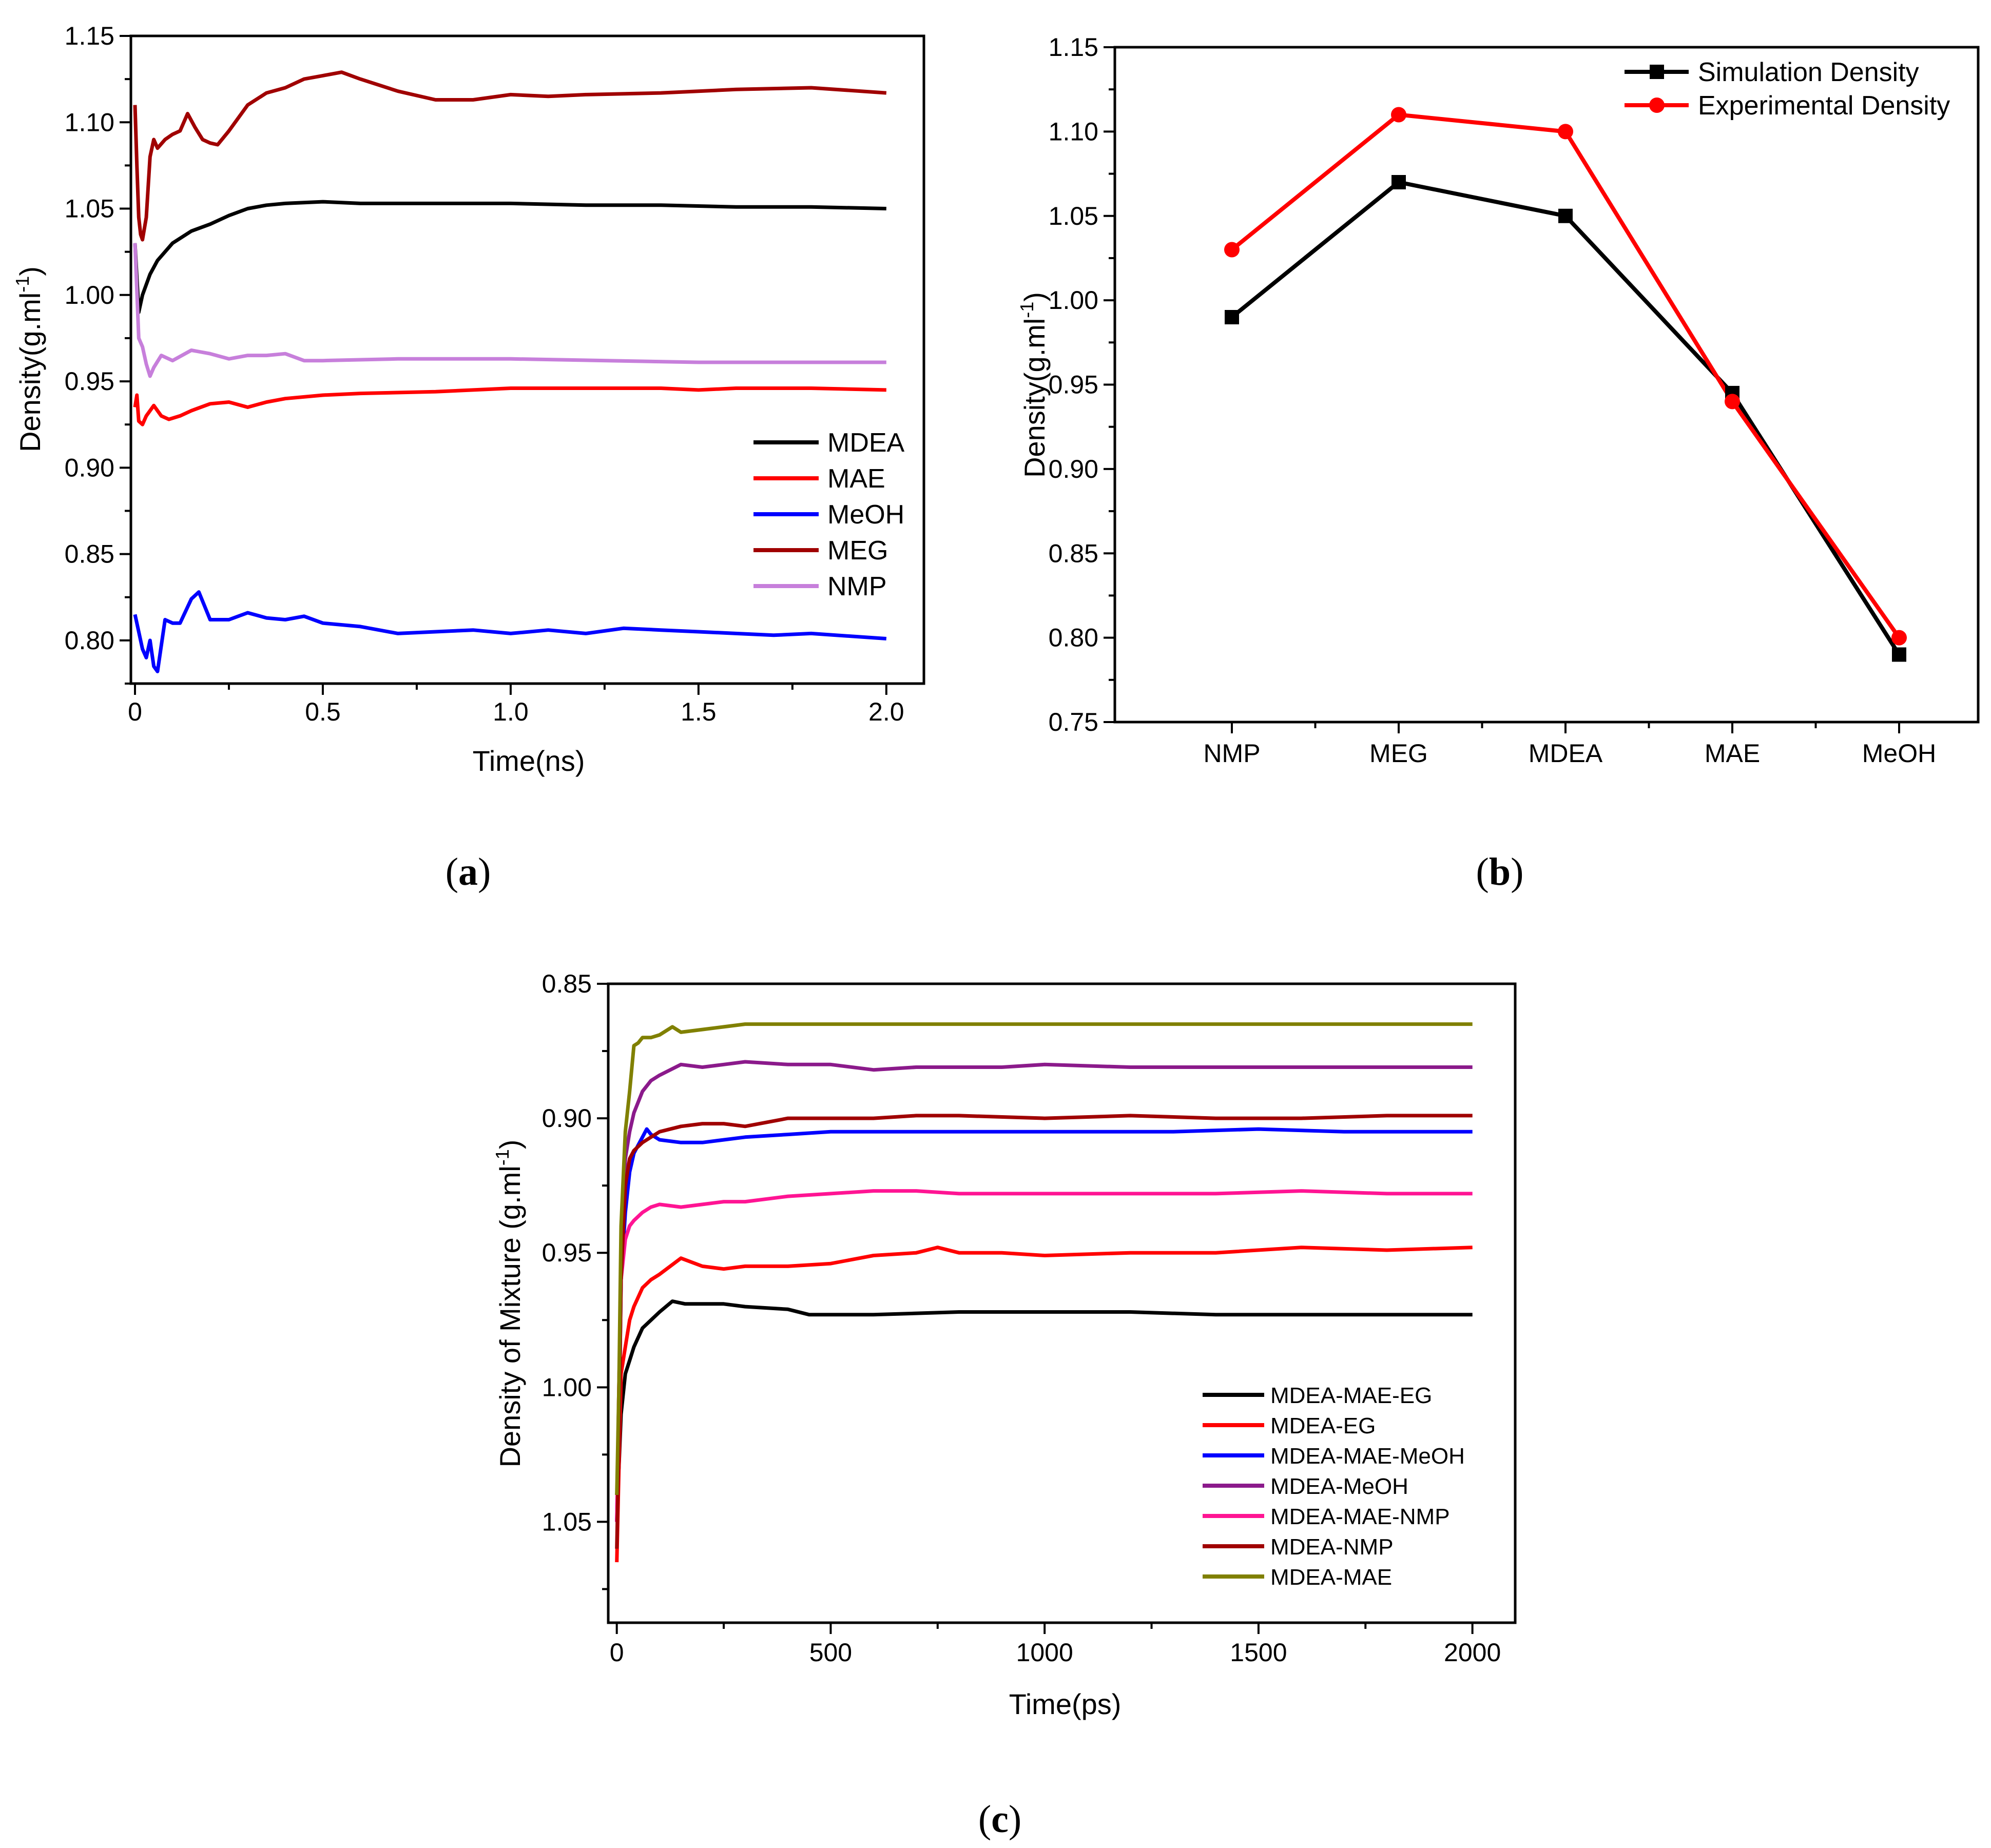 This screenshot has width=1991, height=1848. What do you see at coordinates (30, 372) in the screenshot?
I see `panel-a-y-axis-label-main: Density(g.ml` at bounding box center [30, 372].